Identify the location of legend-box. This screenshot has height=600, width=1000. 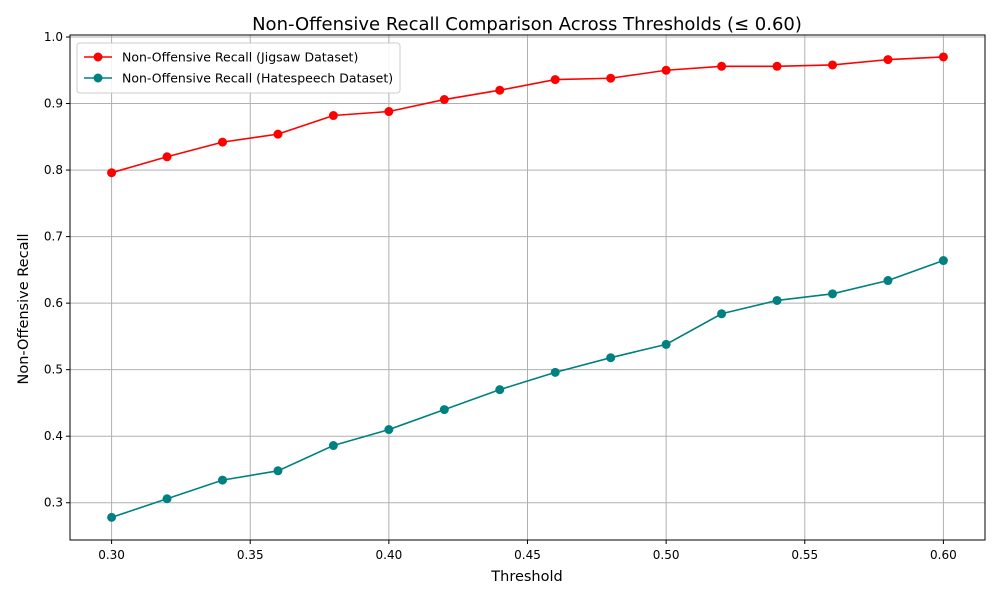
(238, 68).